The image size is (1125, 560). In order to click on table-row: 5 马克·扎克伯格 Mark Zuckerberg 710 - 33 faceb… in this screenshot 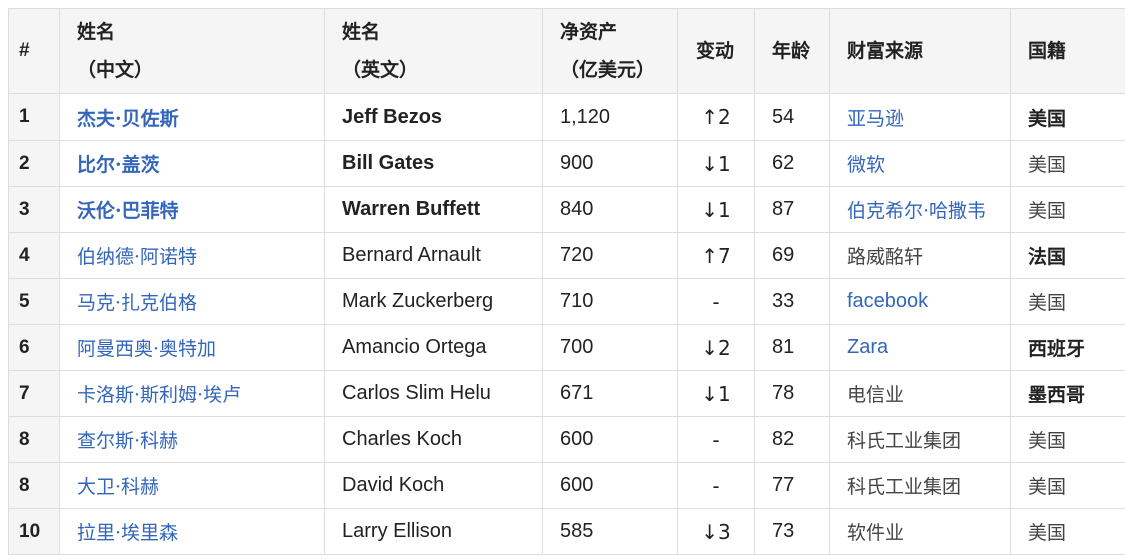, I will do `click(566, 301)`.